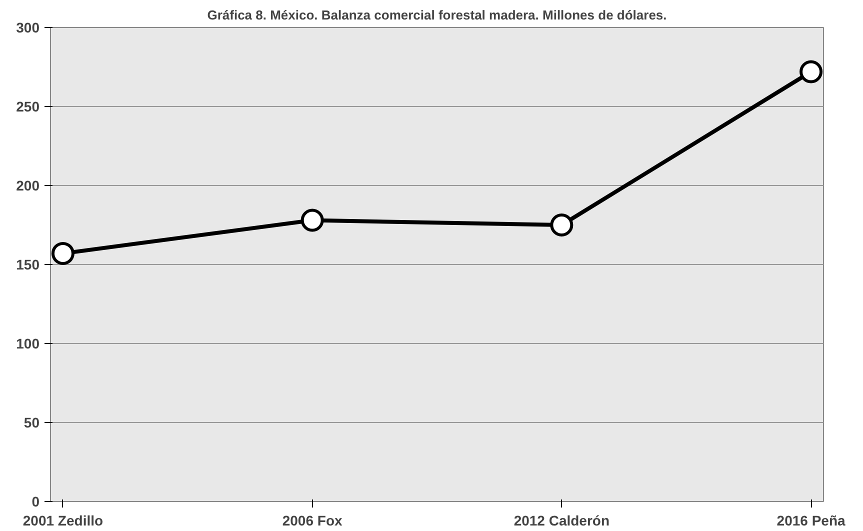 This screenshot has width=863, height=531. What do you see at coordinates (811, 520) in the screenshot?
I see `x-tick-label: 2016 Peña` at bounding box center [811, 520].